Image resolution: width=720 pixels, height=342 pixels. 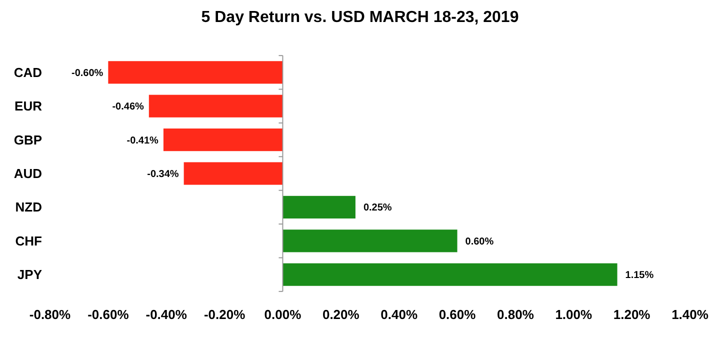 I want to click on data-label: 0.60%, so click(x=479, y=242).